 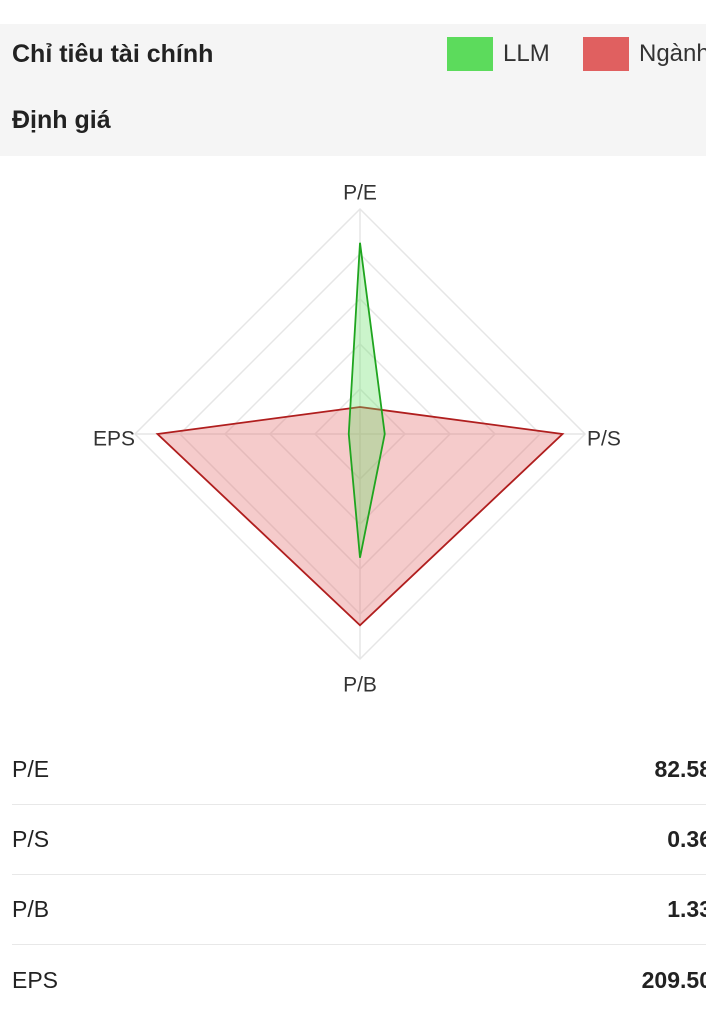 I want to click on metric-name: P/E, so click(x=31, y=769).